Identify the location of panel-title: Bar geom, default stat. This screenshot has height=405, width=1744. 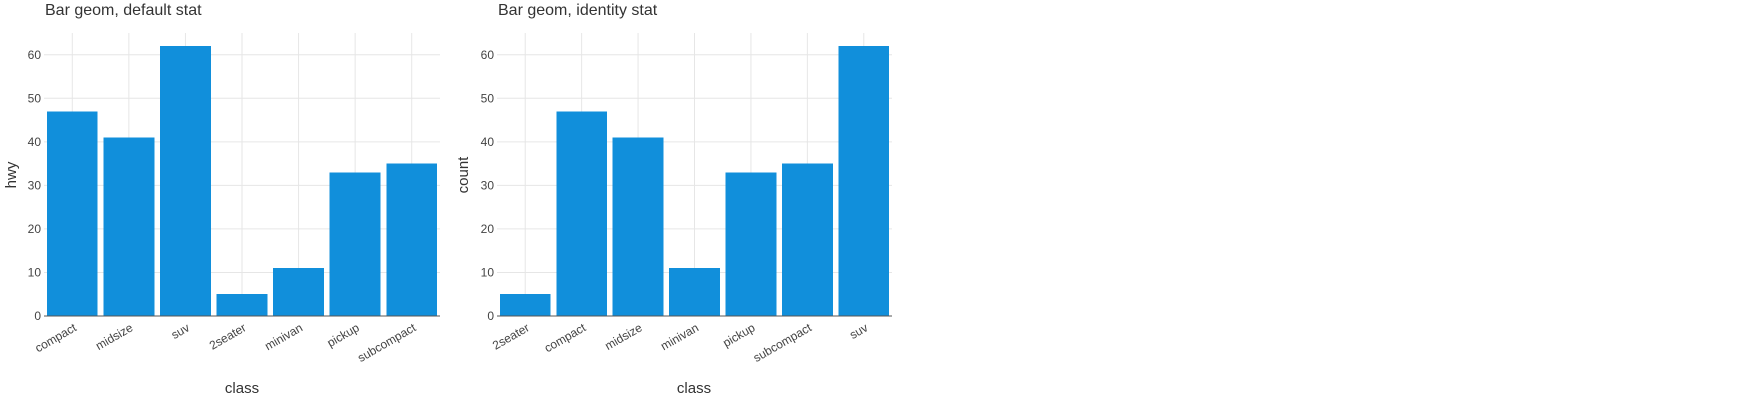
(123, 10).